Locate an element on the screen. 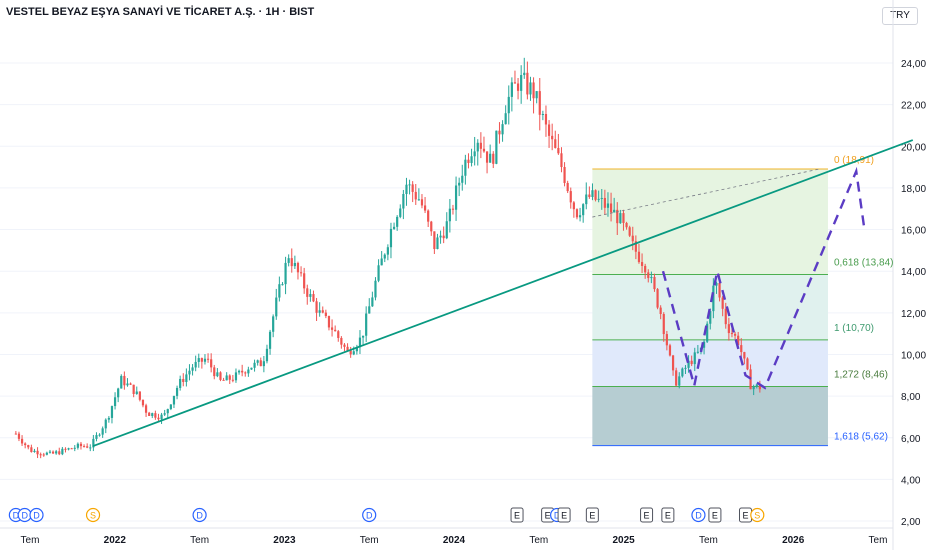  x-tick-label: 2026 is located at coordinates (793, 540).